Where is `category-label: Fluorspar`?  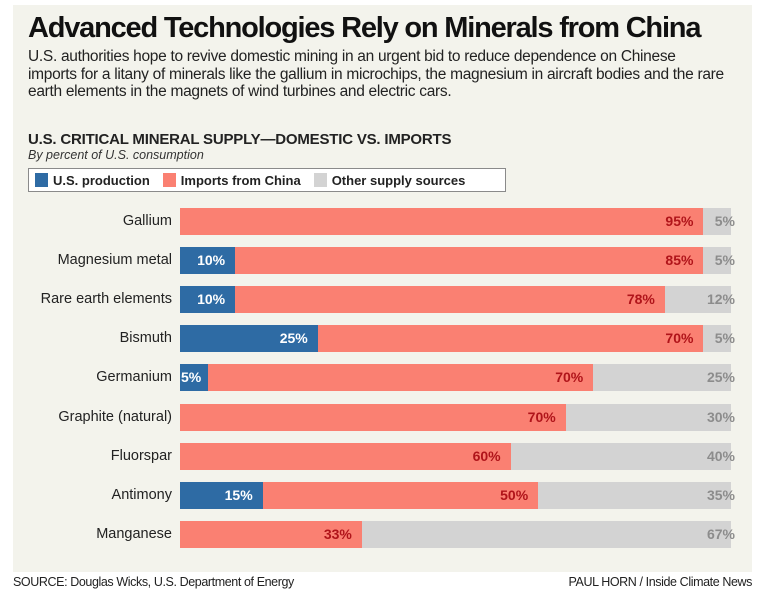
category-label: Fluorspar is located at coordinates (141, 455).